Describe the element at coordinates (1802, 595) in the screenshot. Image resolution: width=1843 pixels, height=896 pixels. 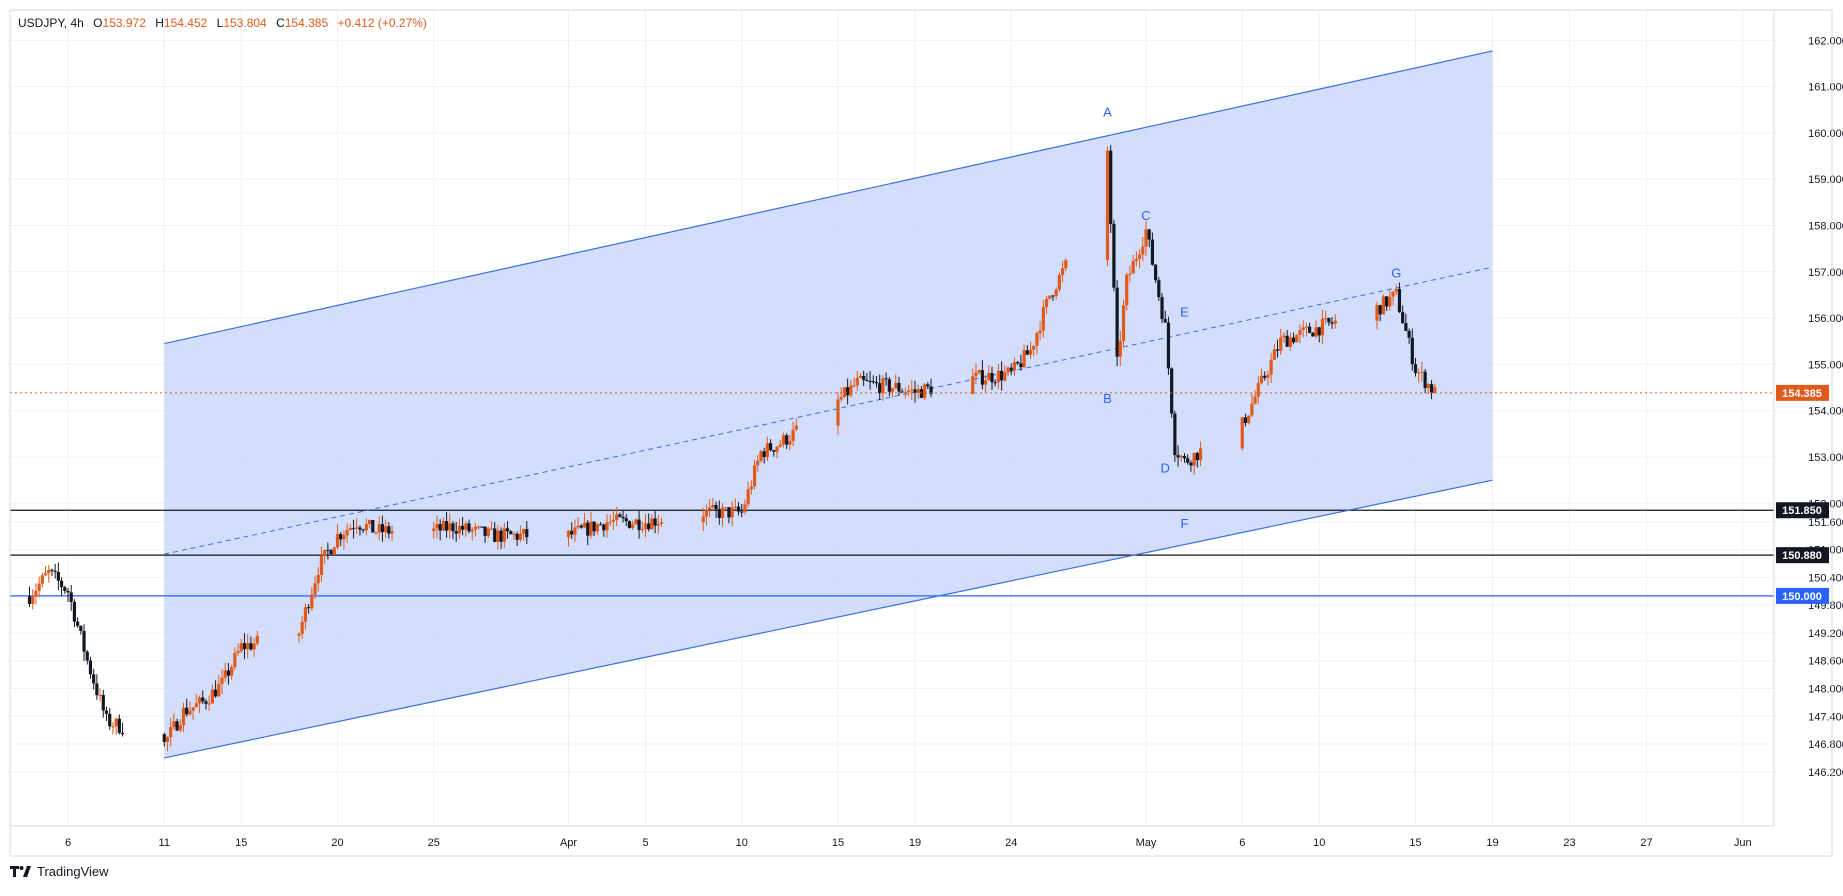
I see `level-price-tag` at that location.